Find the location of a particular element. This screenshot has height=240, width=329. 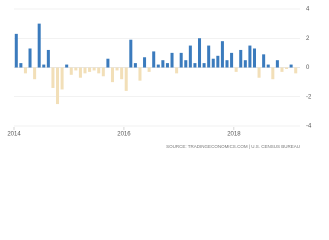

y-tick-label: -4 is located at coordinates (309, 127).